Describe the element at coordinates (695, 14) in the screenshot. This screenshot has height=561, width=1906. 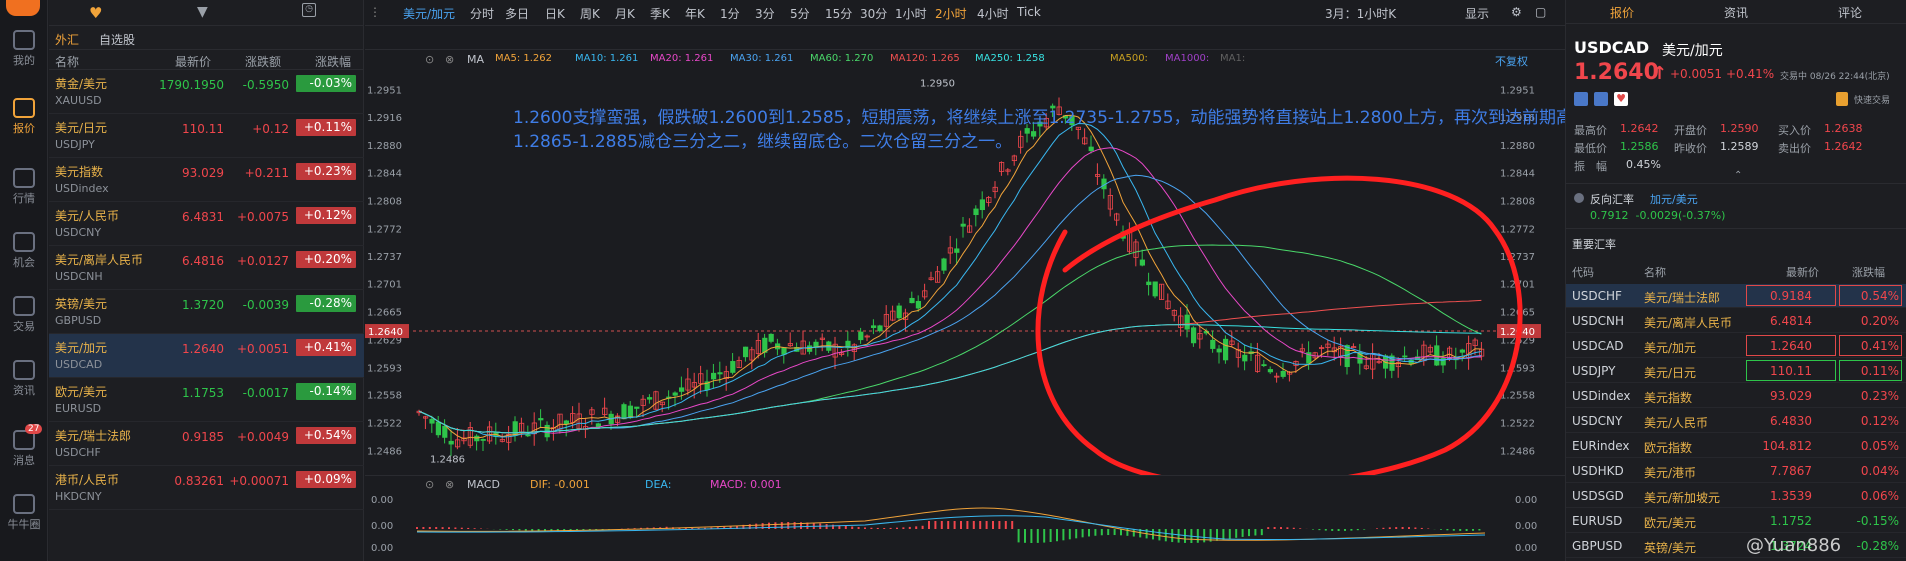
I see `period-6: 年K` at that location.